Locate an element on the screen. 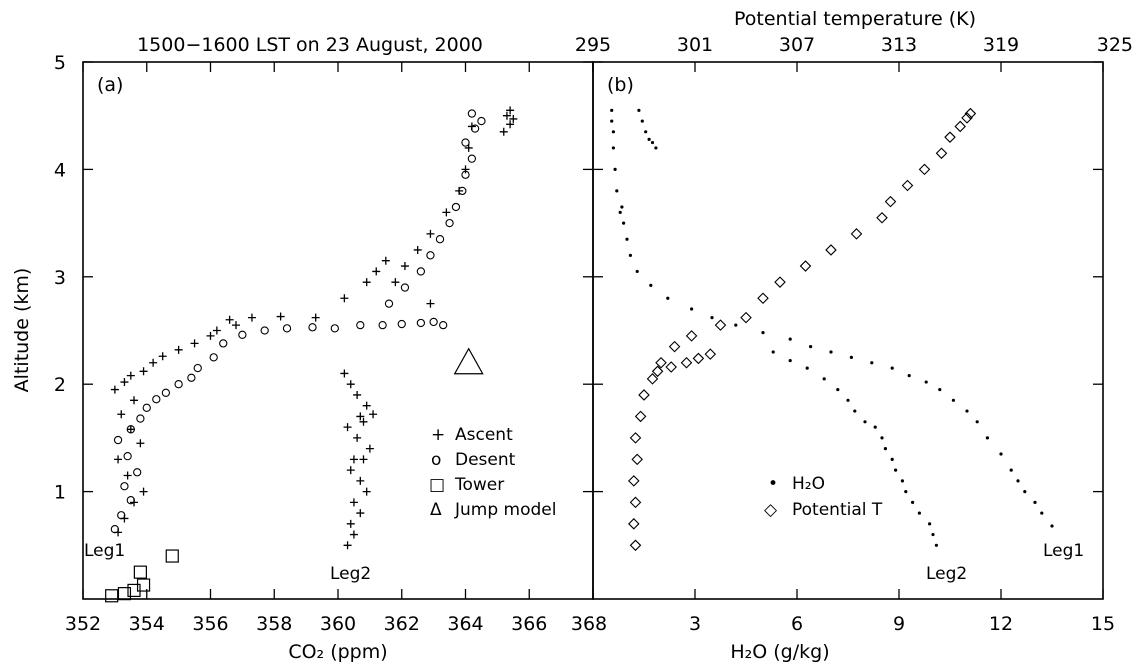 The height and width of the screenshot is (666, 1139). x-tick-label: 12 is located at coordinates (1001, 624).